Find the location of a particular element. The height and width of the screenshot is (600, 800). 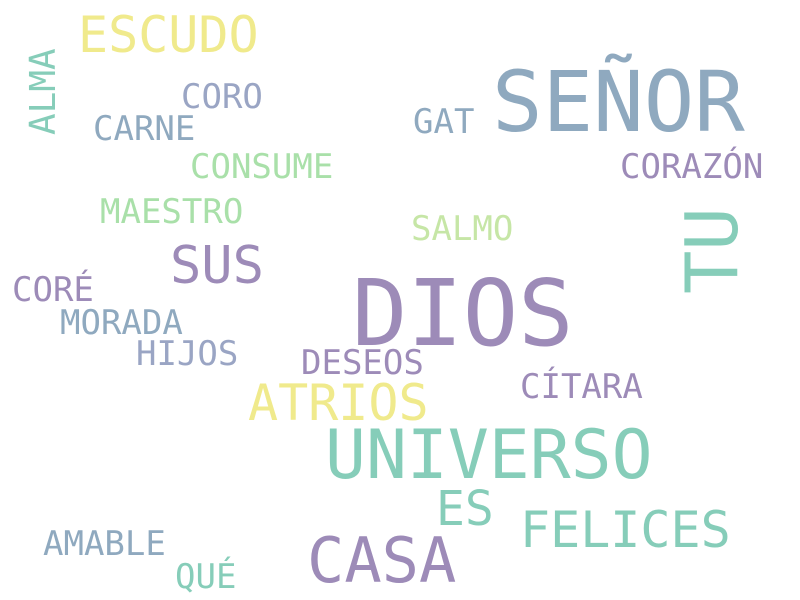

word-escudo: ESCUDO is located at coordinates (168, 35).